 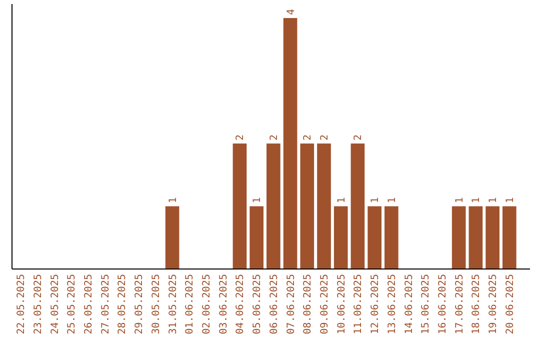 What do you see at coordinates (342, 304) in the screenshot?
I see `x-tick-label: 10.06.2025` at bounding box center [342, 304].